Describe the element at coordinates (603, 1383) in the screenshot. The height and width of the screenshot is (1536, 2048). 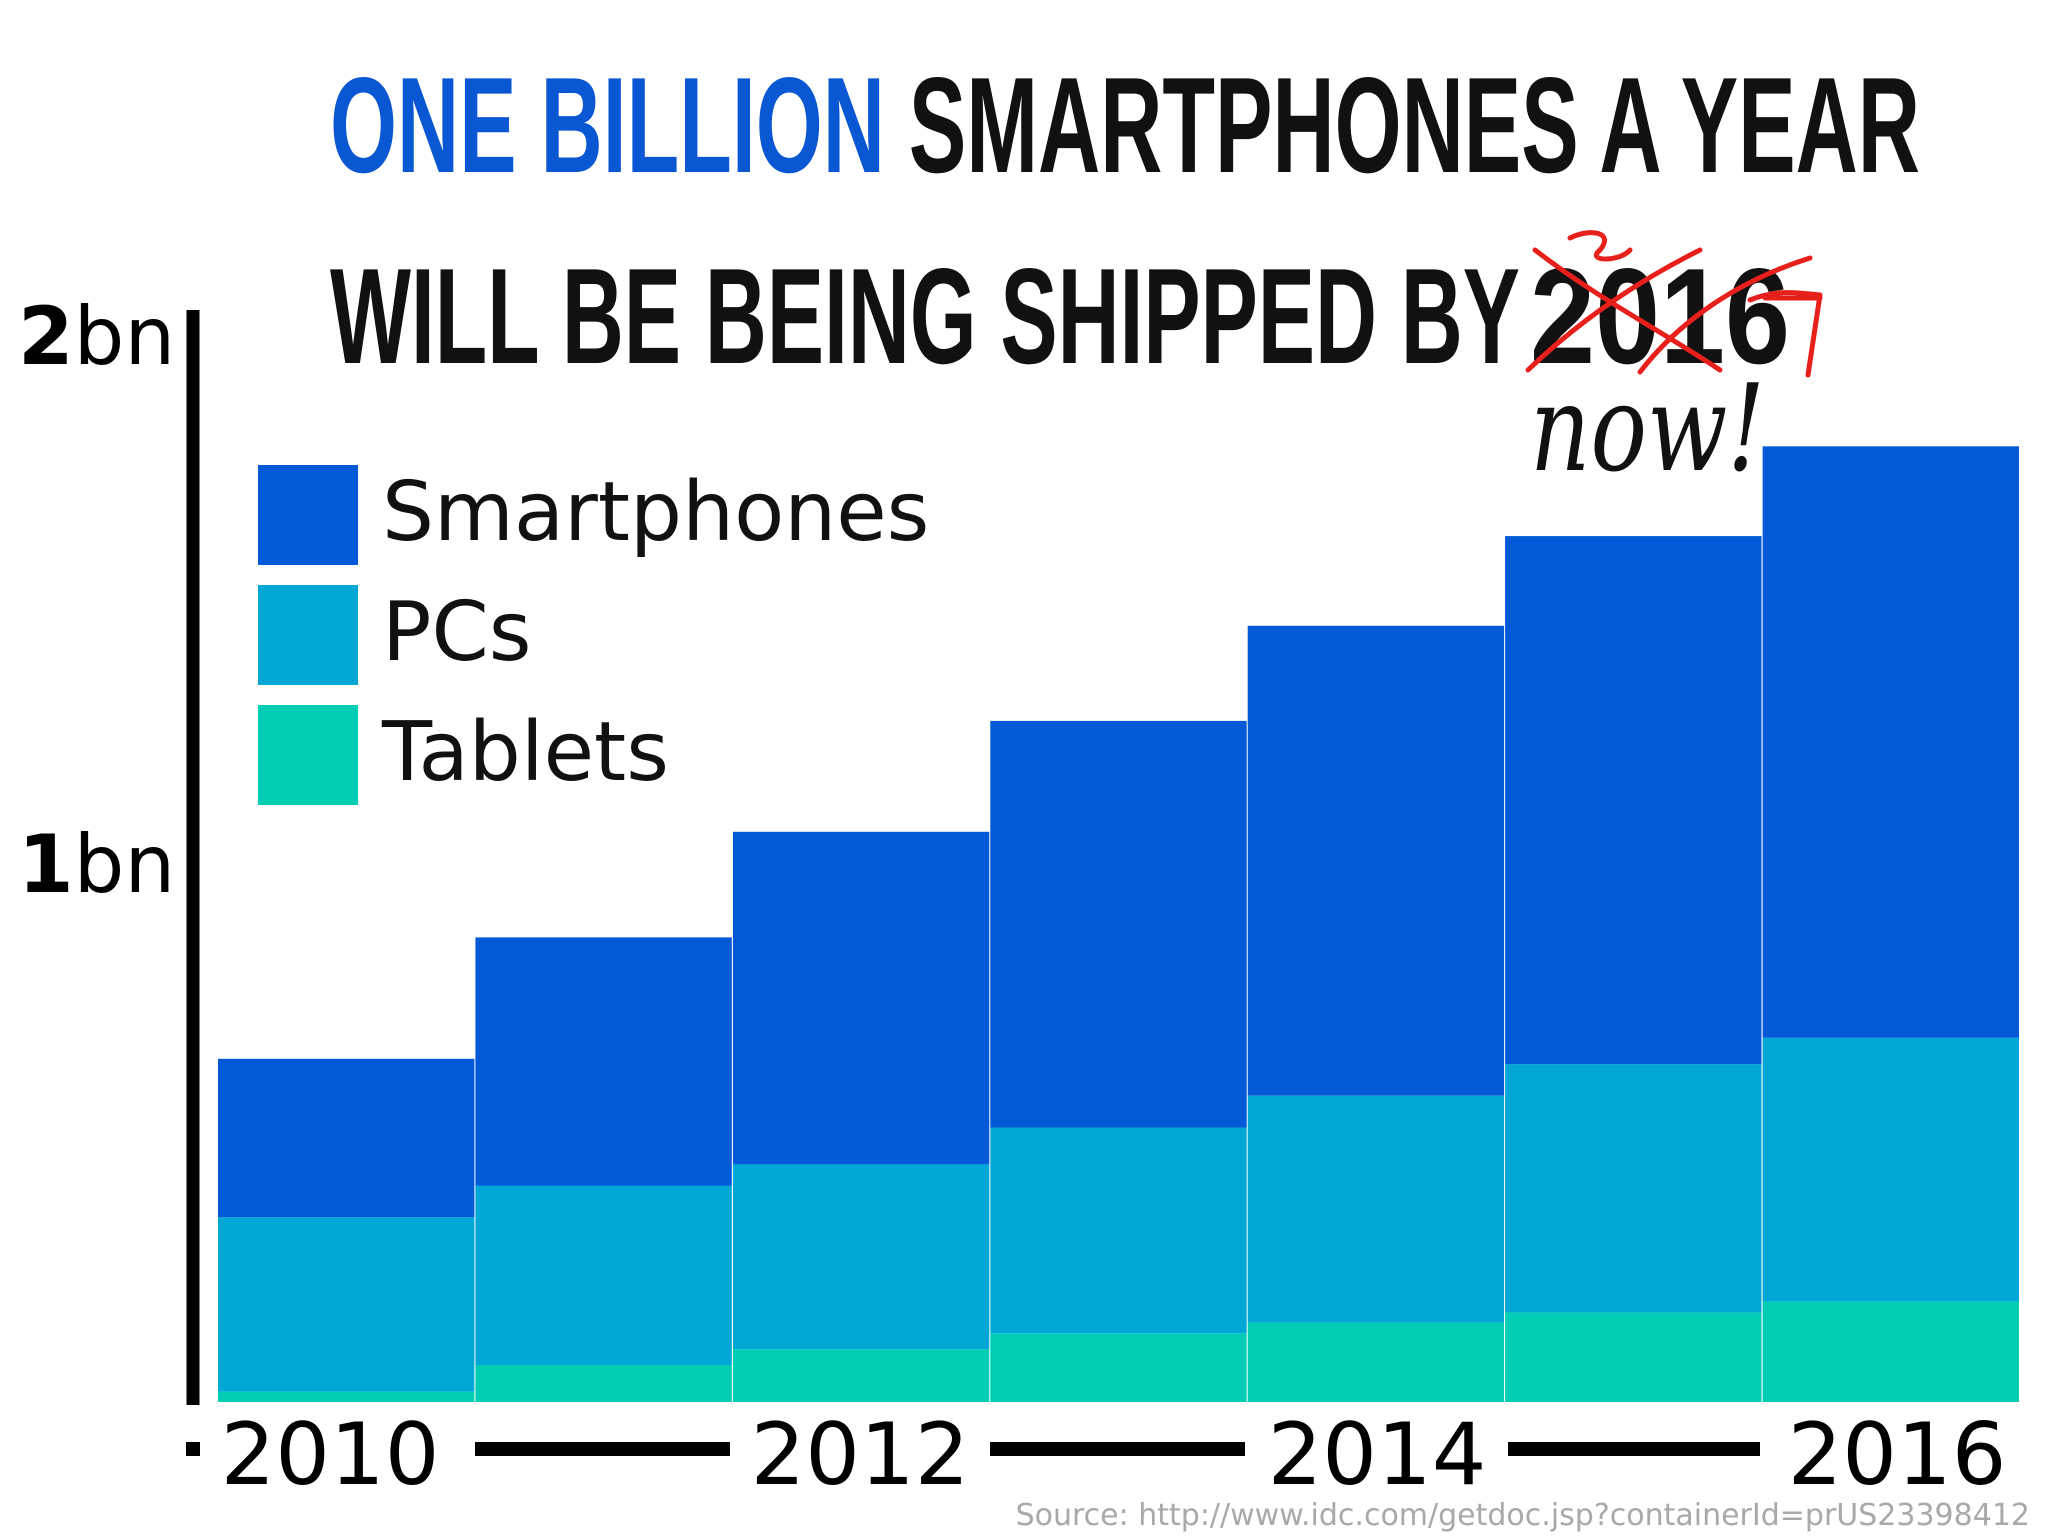
I see `bar-tablets-2011` at that location.